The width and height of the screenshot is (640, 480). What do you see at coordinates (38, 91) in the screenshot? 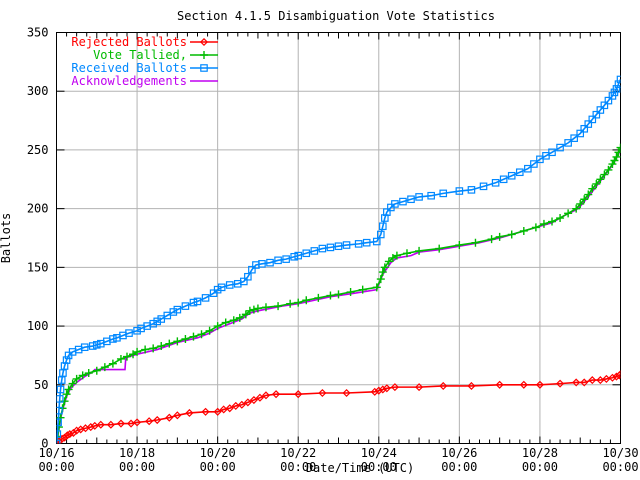
I see `y-tick-label: 300` at bounding box center [38, 91].